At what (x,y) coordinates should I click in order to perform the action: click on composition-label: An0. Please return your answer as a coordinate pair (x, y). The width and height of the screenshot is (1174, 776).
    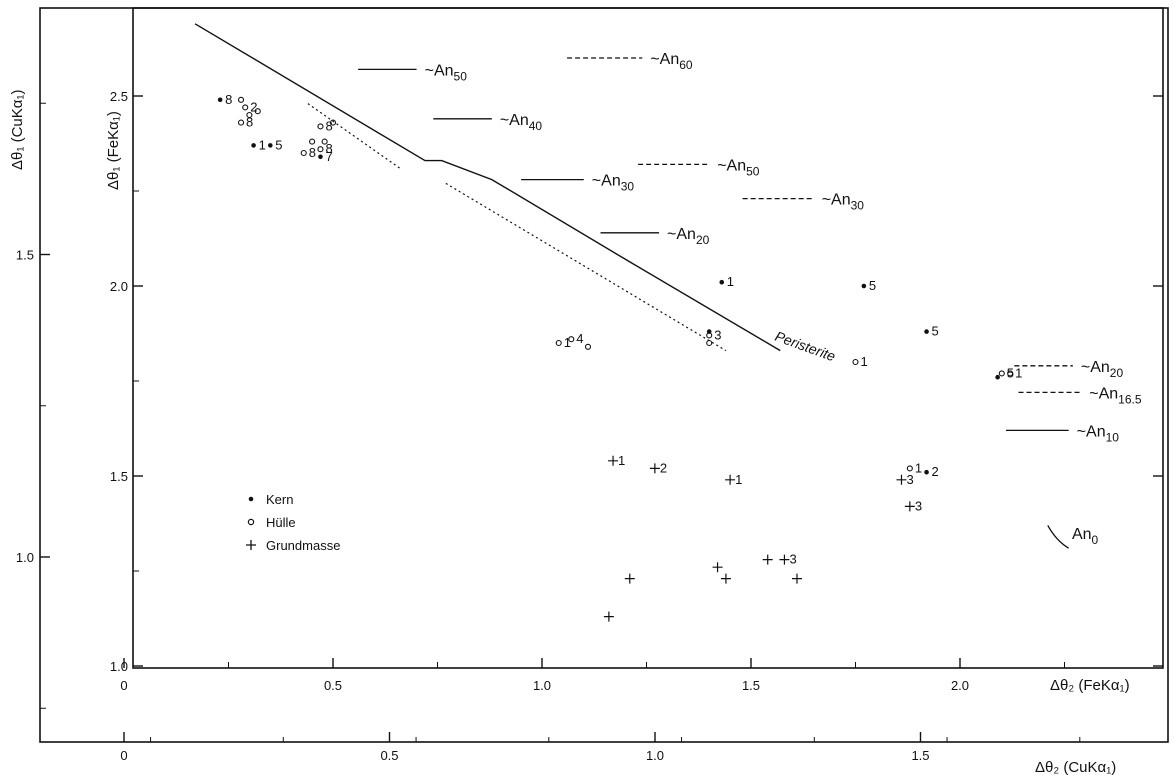
    Looking at the image, I should click on (1085, 536).